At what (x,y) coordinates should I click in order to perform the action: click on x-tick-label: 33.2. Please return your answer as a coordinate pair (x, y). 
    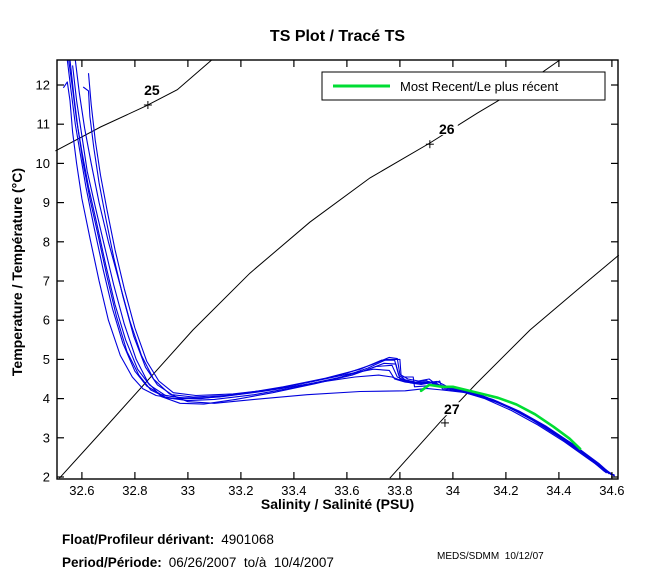
    Looking at the image, I should click on (240, 490).